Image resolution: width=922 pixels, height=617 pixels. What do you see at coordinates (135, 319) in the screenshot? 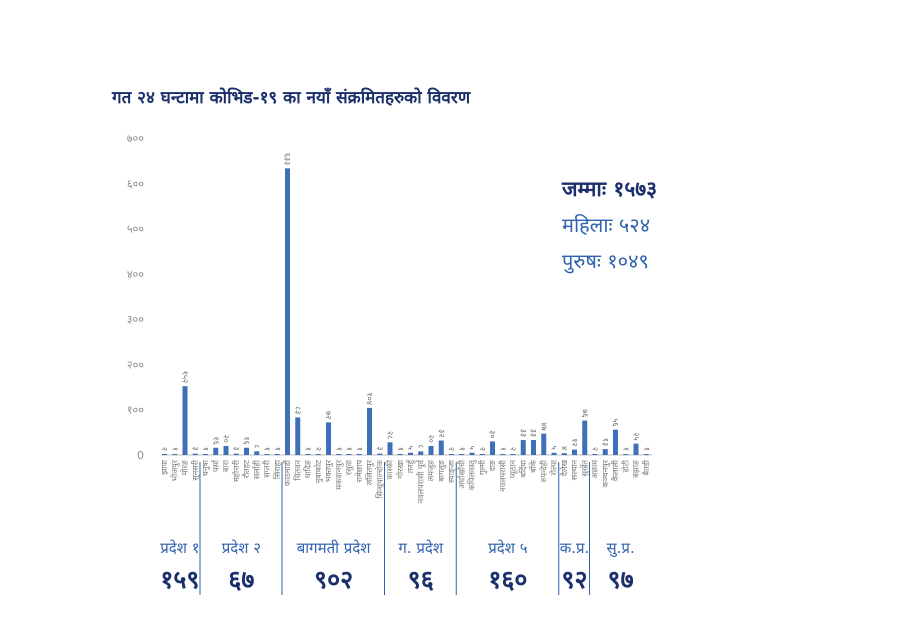
I see `y-tick-label: ३००` at bounding box center [135, 319].